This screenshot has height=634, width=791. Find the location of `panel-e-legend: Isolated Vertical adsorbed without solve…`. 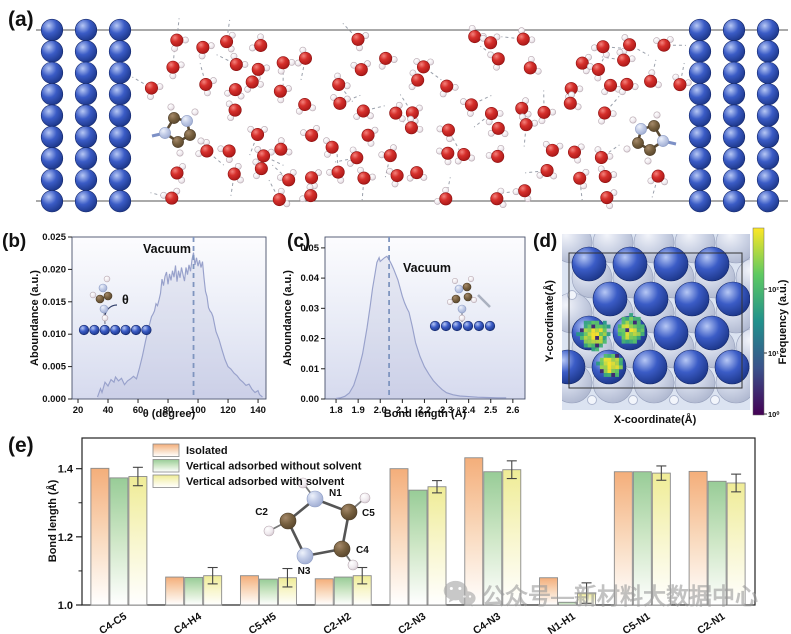

panel-e-legend: Isolated Vertical adsorbed without solve… is located at coordinates (257, 465).